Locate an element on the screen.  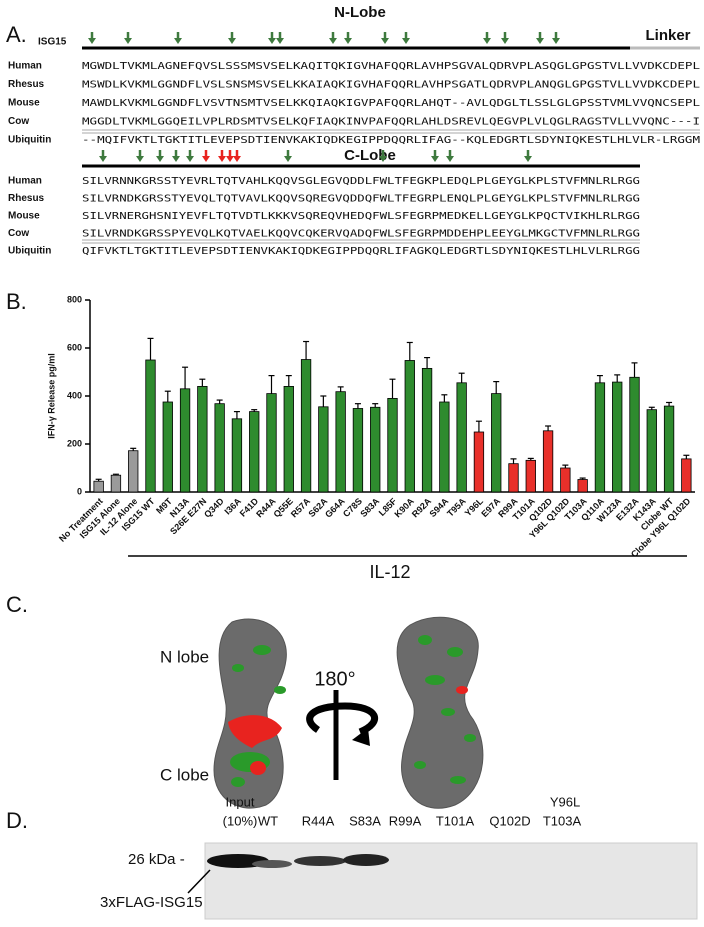
lane-label: R99A is located at coordinates (405, 820).